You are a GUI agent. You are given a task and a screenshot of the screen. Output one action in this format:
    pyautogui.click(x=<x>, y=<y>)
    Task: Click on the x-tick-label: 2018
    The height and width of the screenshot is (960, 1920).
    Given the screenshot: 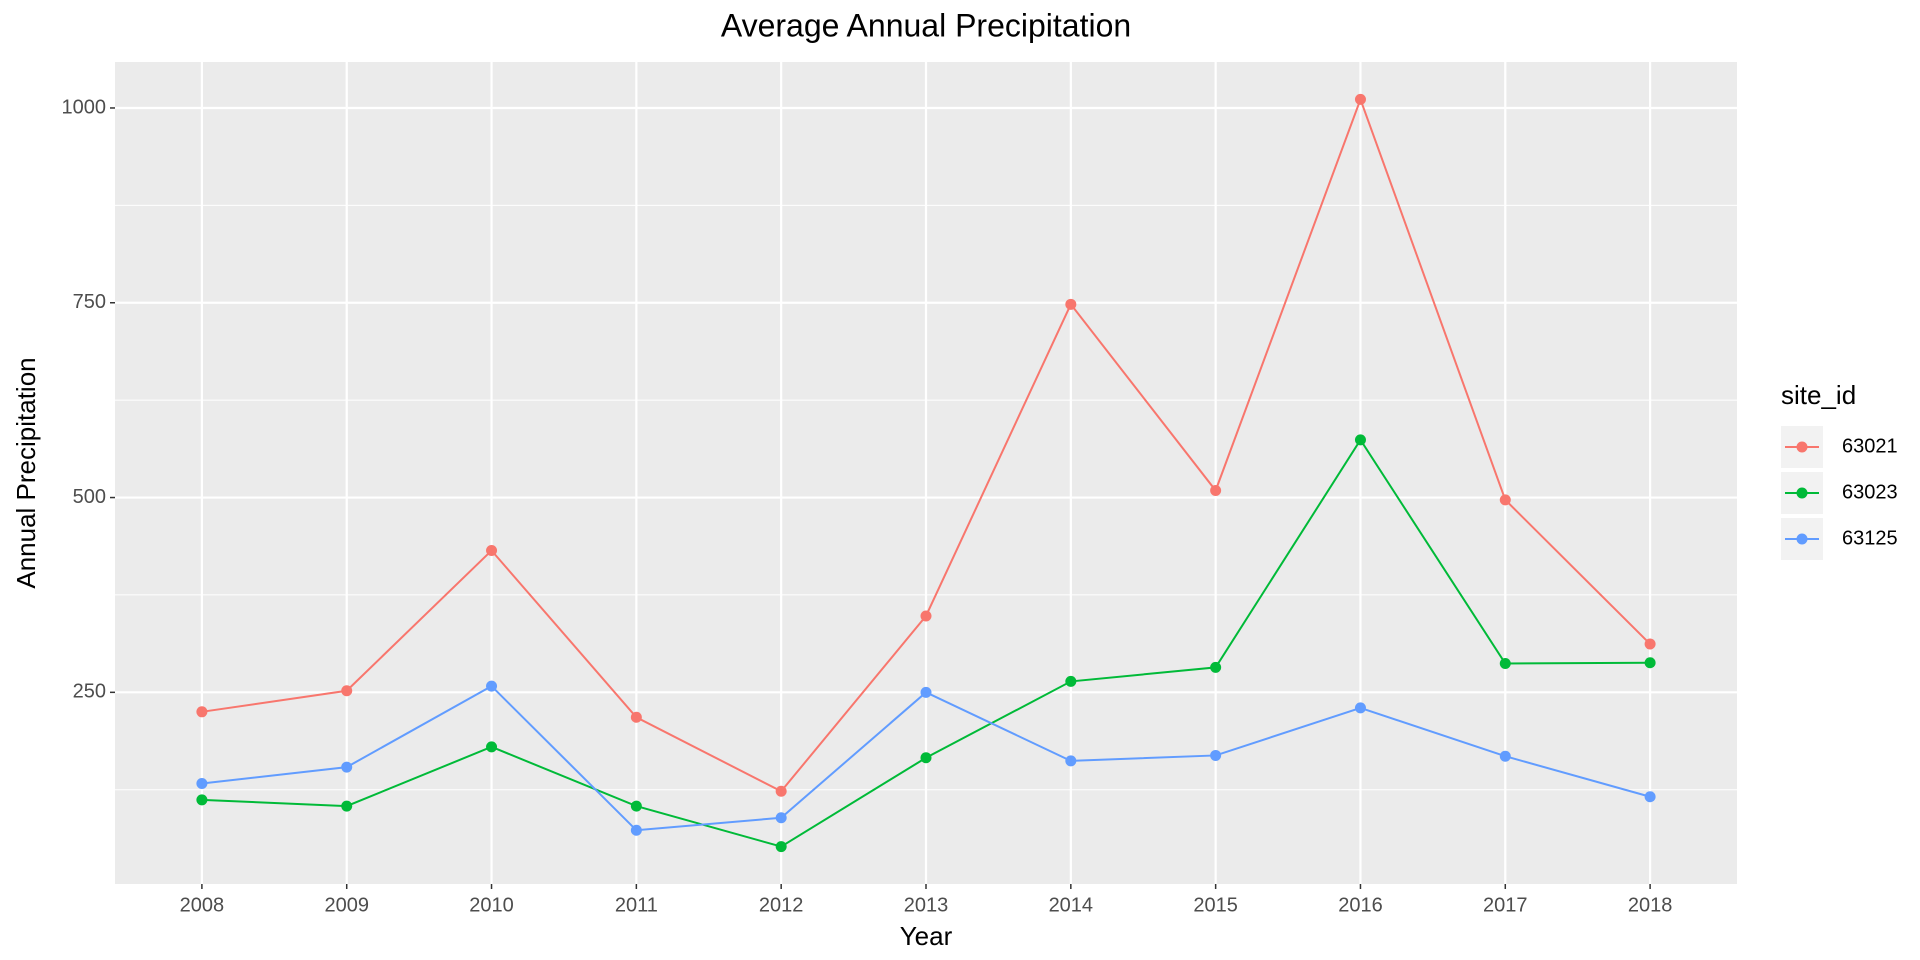 What is the action you would take?
    pyautogui.click(x=1650, y=905)
    